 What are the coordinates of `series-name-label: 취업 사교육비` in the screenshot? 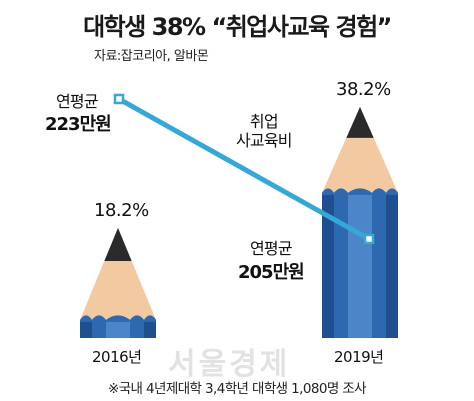 It's located at (264, 131).